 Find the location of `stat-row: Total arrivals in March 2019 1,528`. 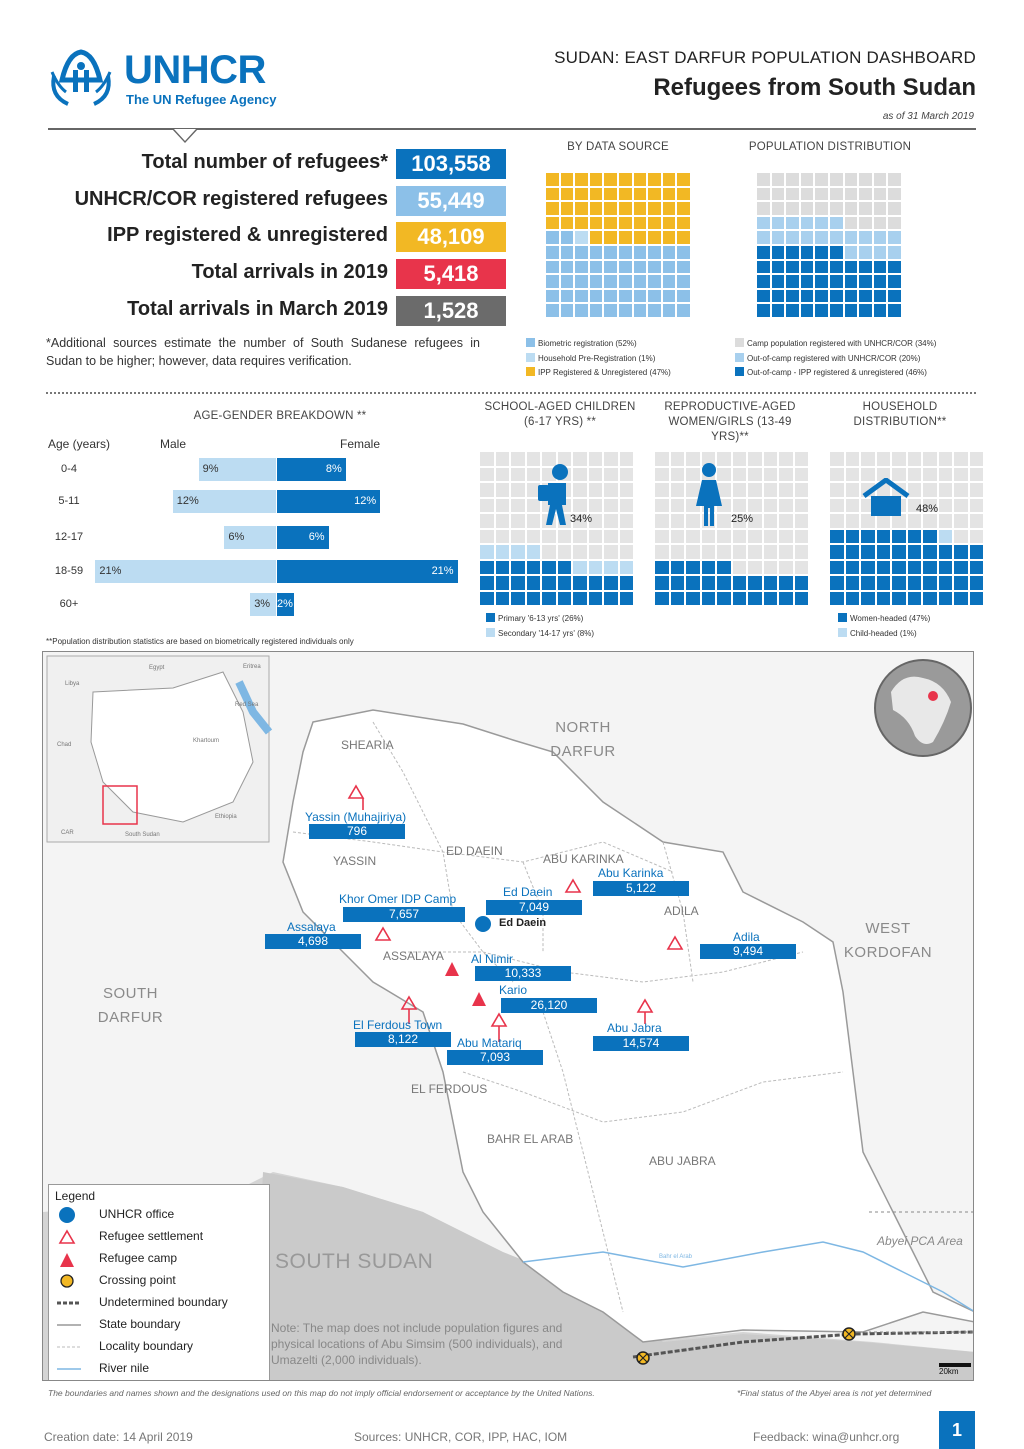

stat-row: Total arrivals in March 2019 1,528 is located at coordinates (275, 311).